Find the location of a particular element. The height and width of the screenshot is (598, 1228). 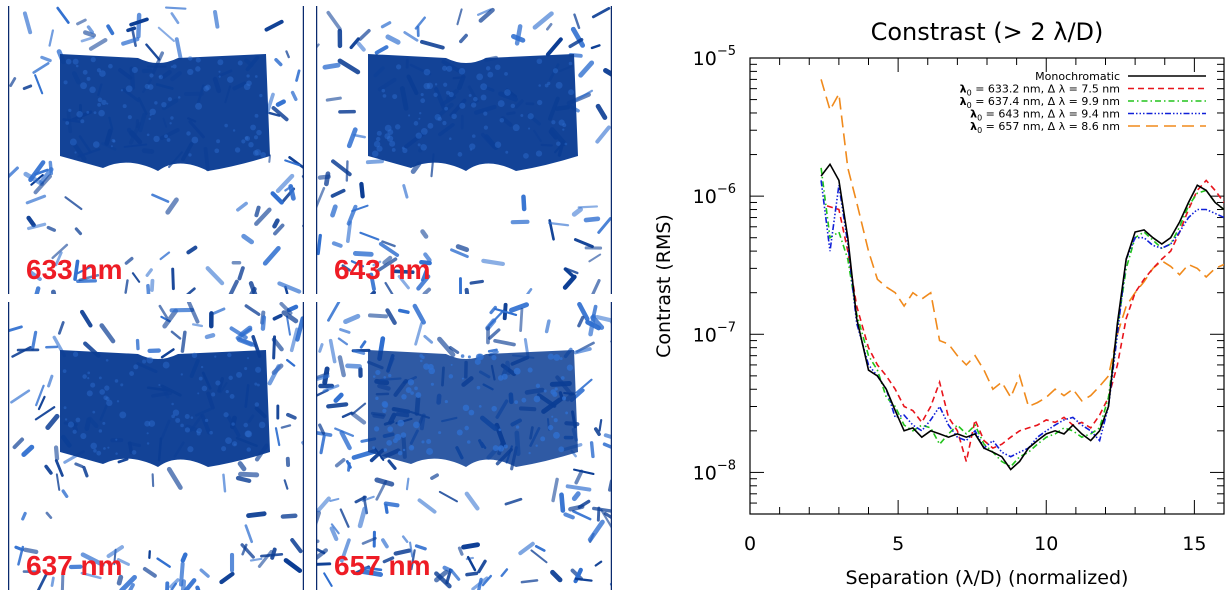

speckle-panel-633: 633 nm is located at coordinates (156, 150).